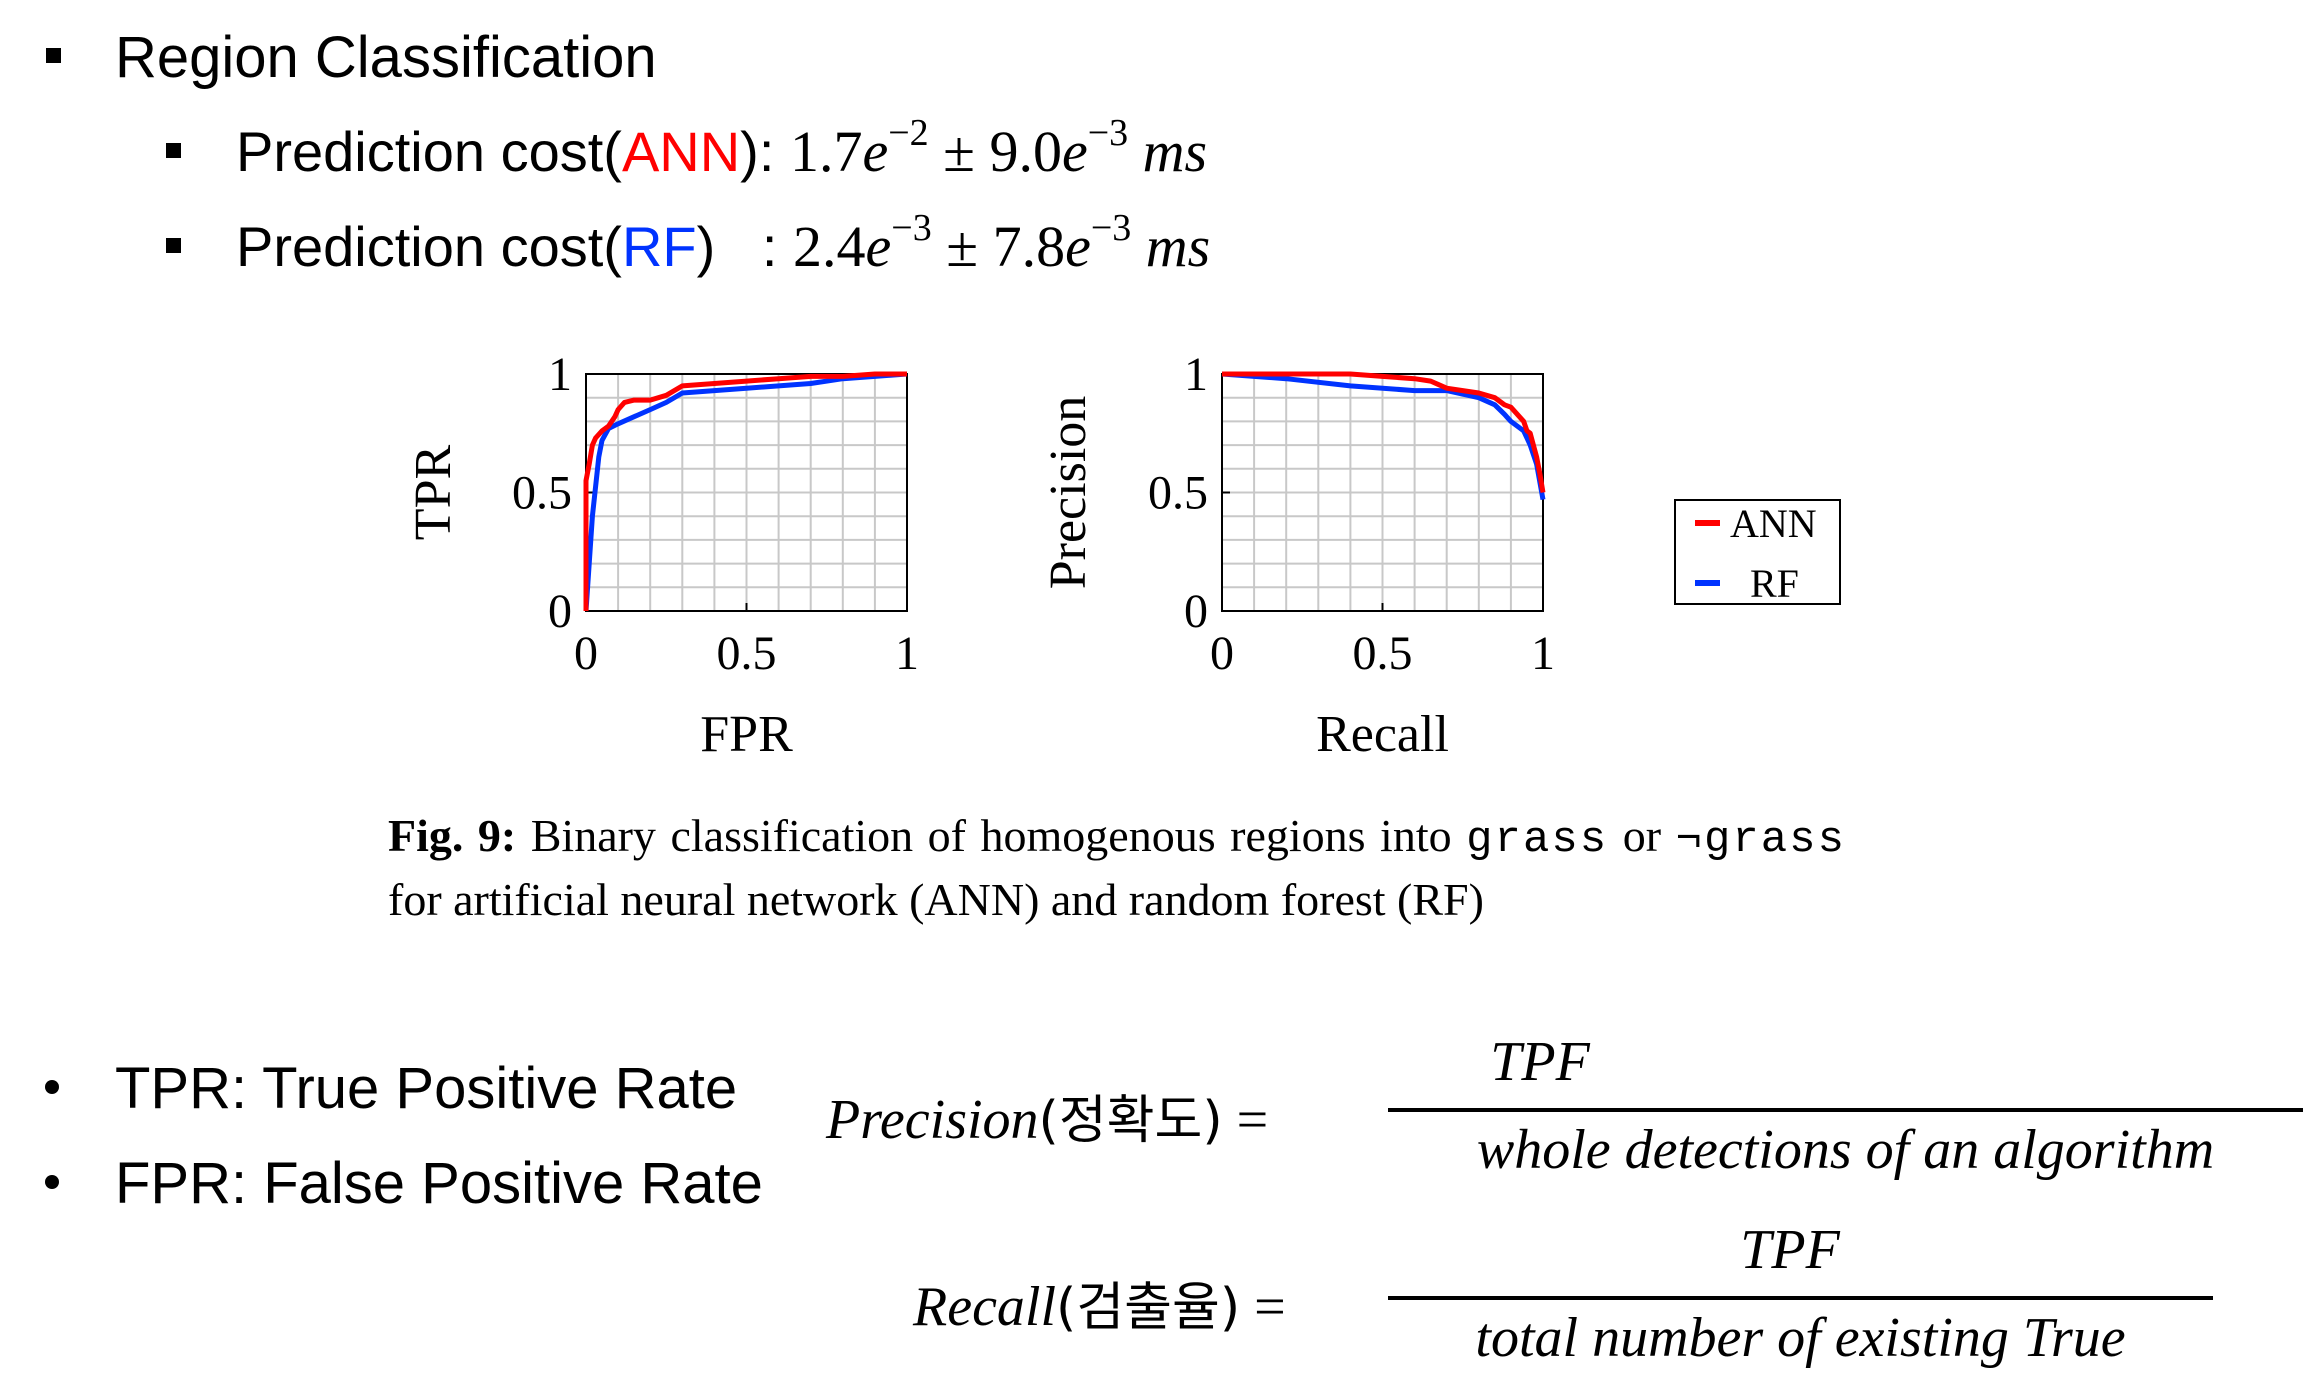  What do you see at coordinates (1382, 734) in the screenshot?
I see `pr-xlabel: Recall` at bounding box center [1382, 734].